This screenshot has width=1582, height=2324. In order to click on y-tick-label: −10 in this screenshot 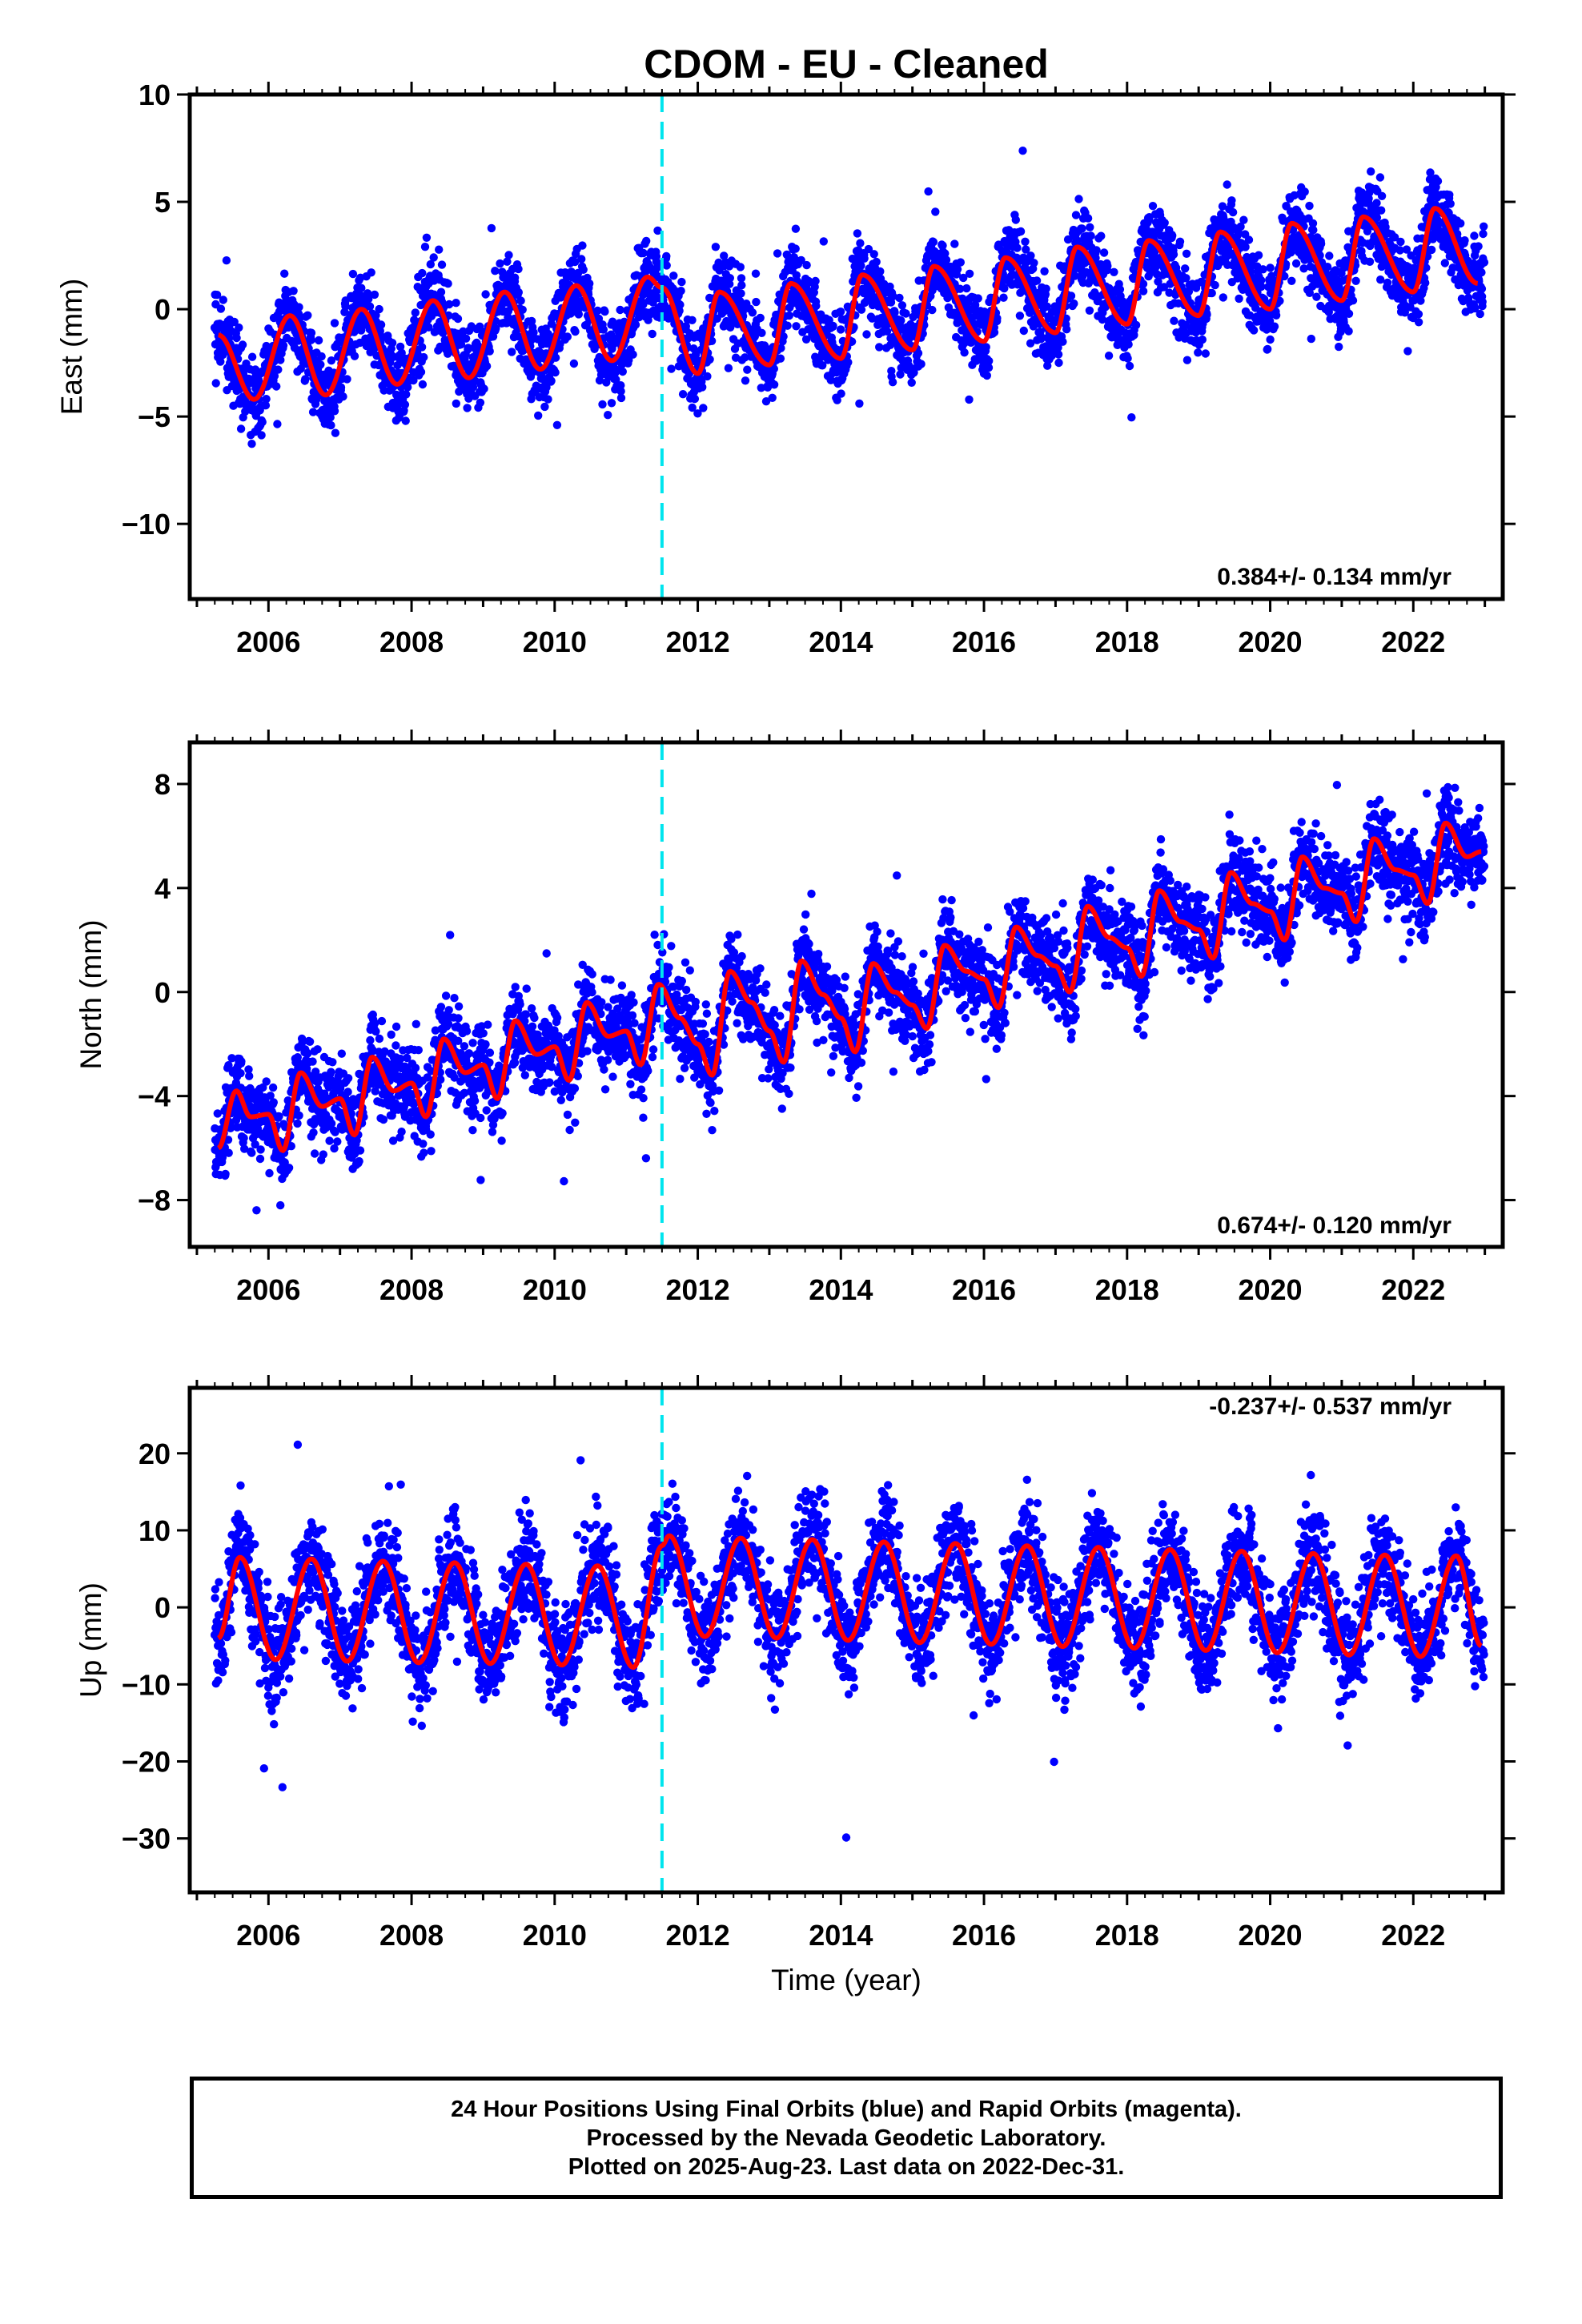, I will do `click(146, 524)`.